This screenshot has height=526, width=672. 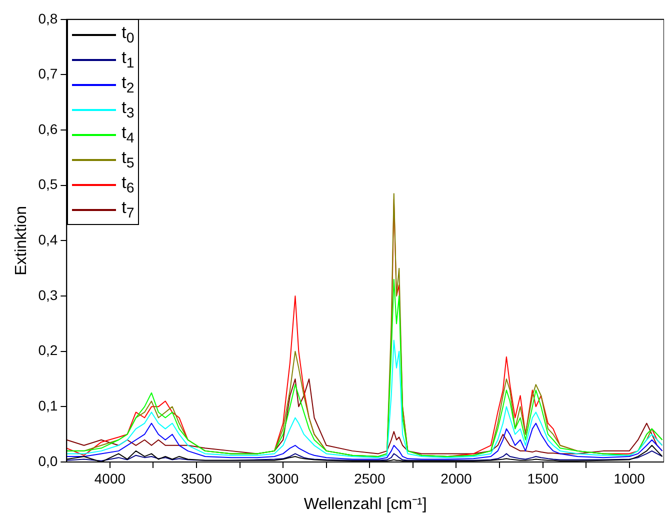 What do you see at coordinates (543, 478) in the screenshot?
I see `x-tick-label: 1500` at bounding box center [543, 478].